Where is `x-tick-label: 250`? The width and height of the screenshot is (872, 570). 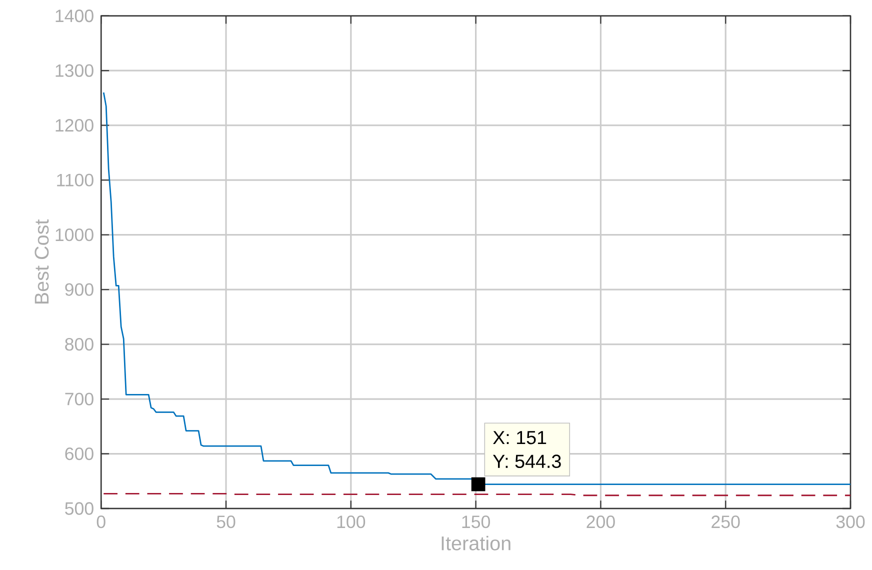 x-tick-label: 250 is located at coordinates (726, 522).